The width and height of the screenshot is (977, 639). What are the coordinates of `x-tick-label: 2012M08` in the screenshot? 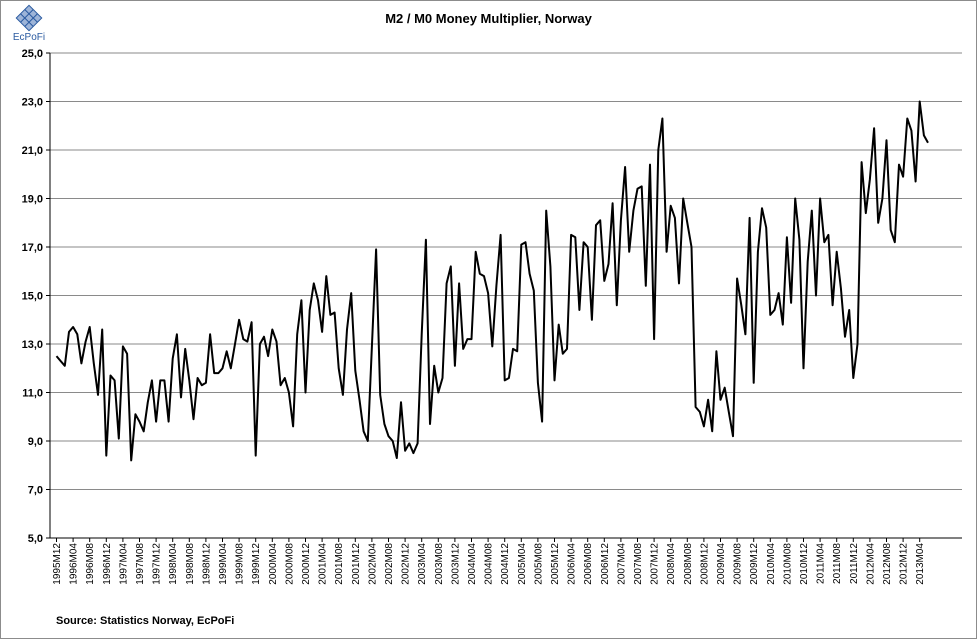 It's located at (887, 564).